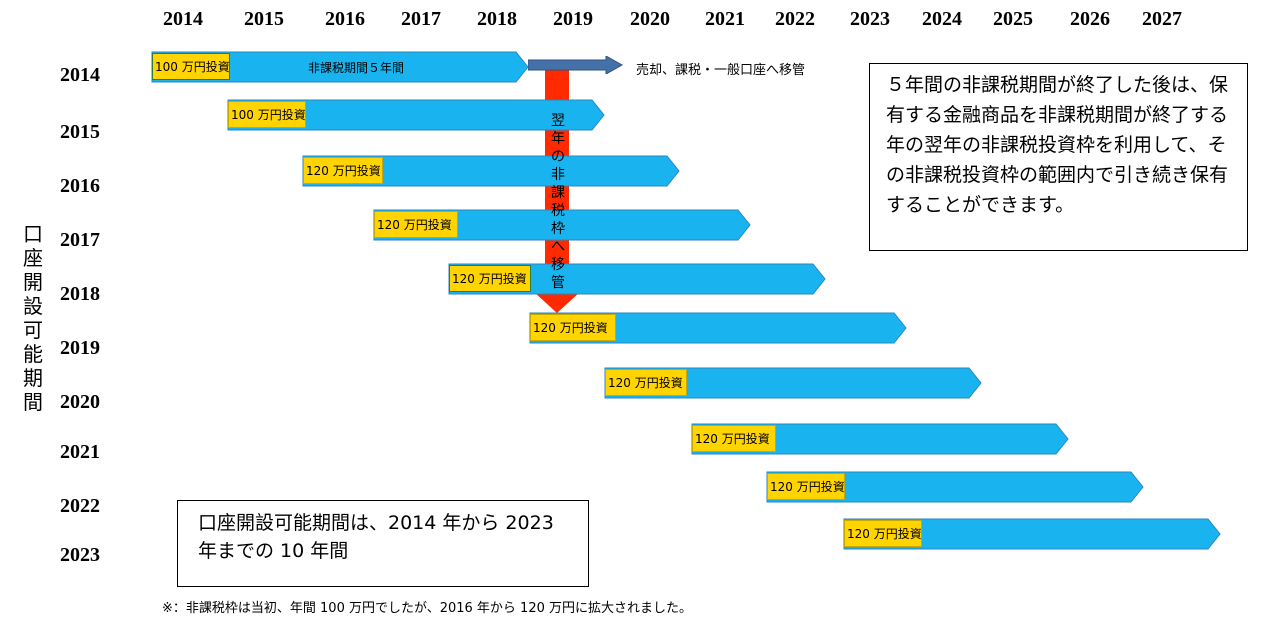 Image resolution: width=1267 pixels, height=623 pixels. I want to click on row-year: 2015, so click(80, 132).